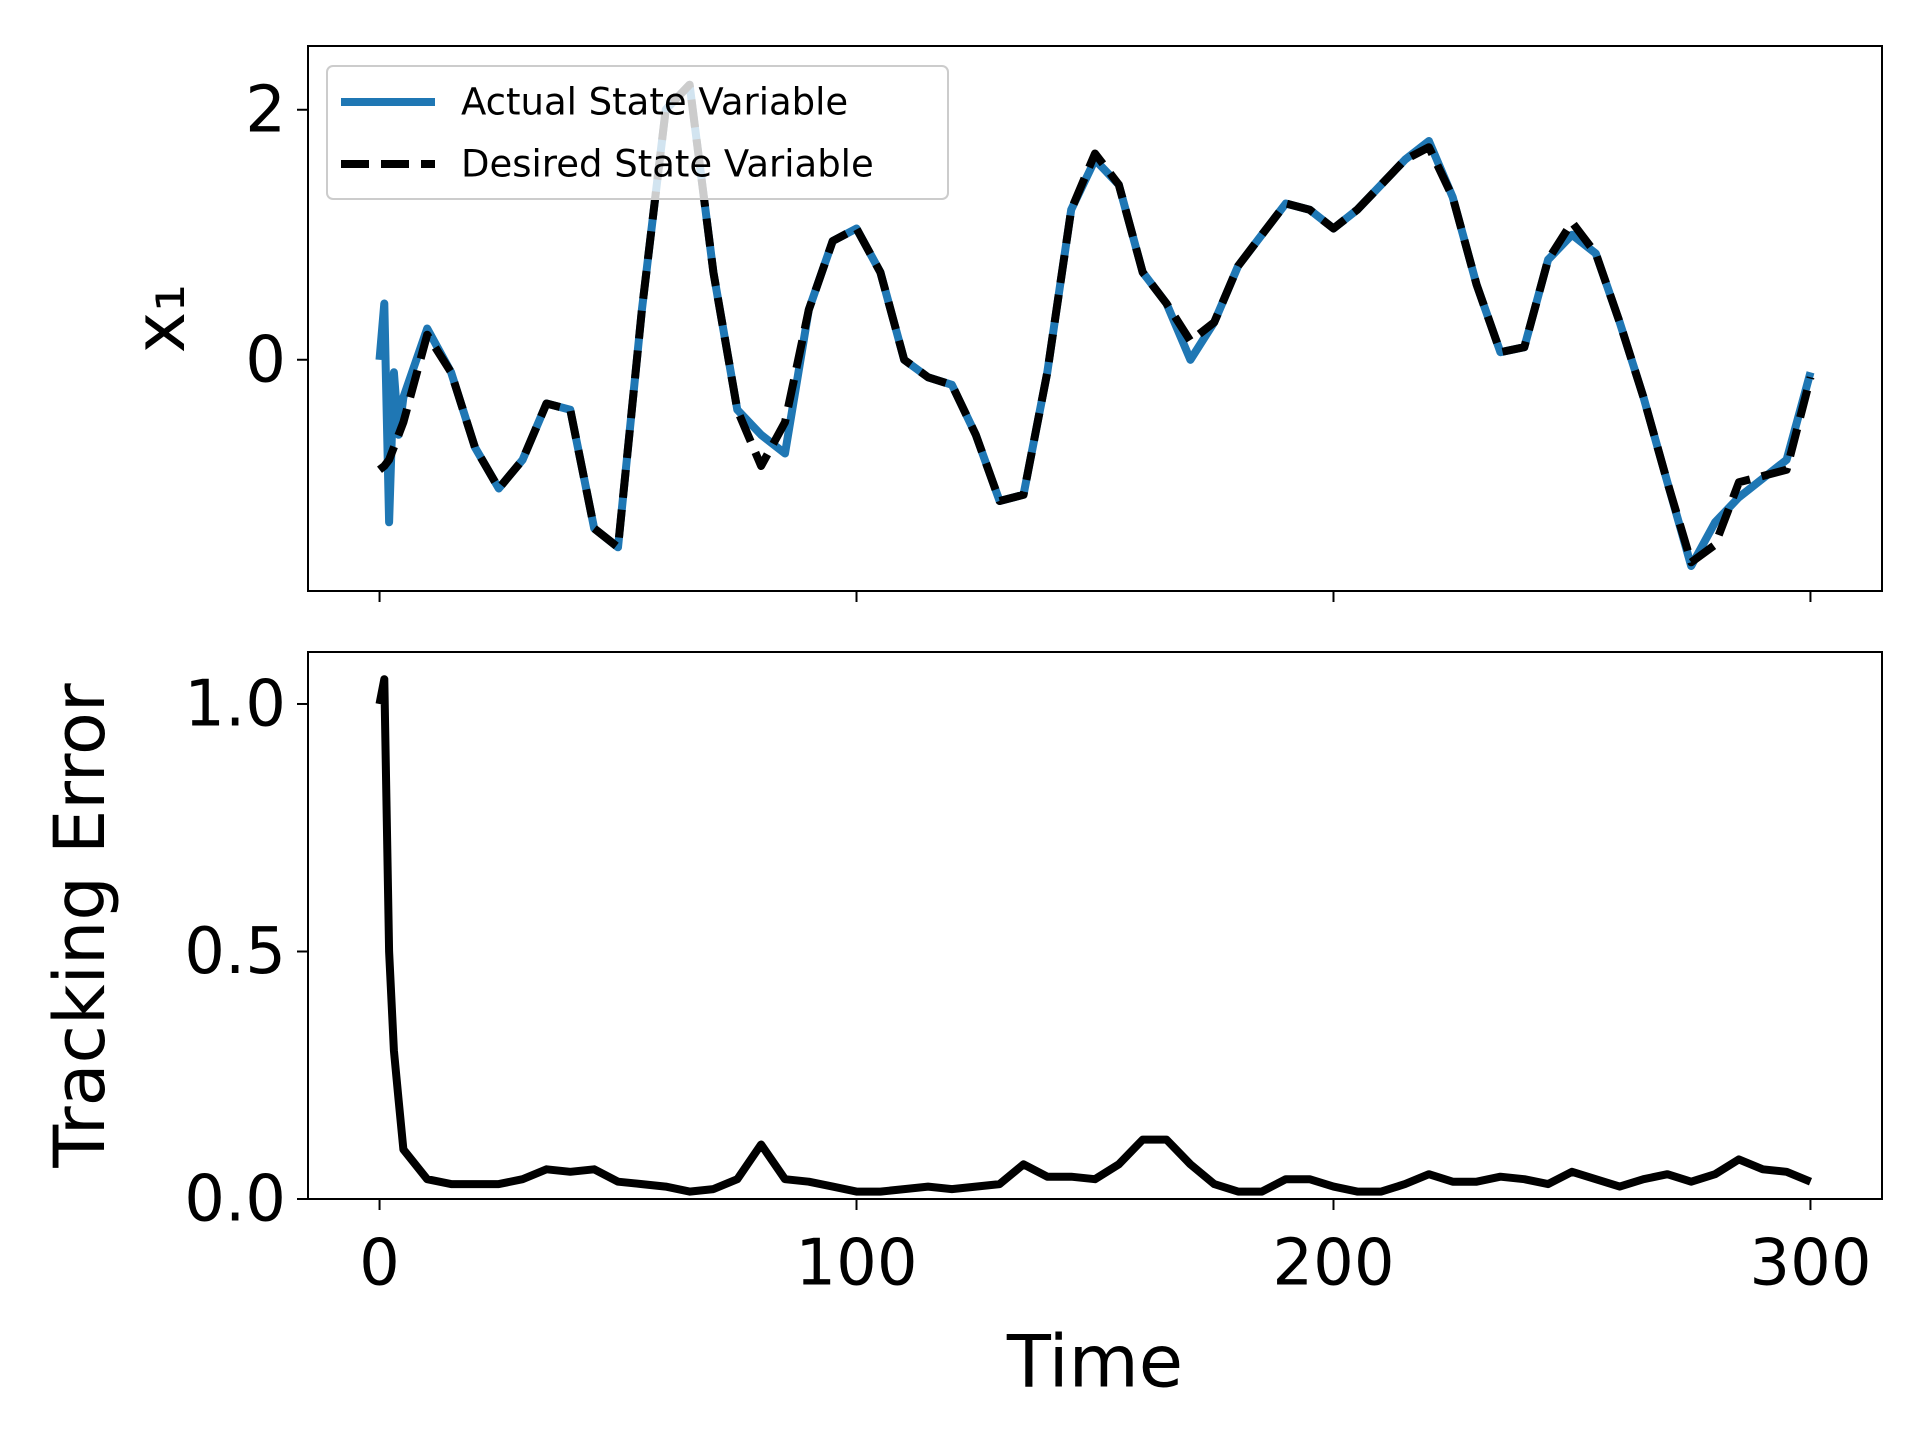 The width and height of the screenshot is (1920, 1440). What do you see at coordinates (265, 110) in the screenshot?
I see `y-tick-label: 2` at bounding box center [265, 110].